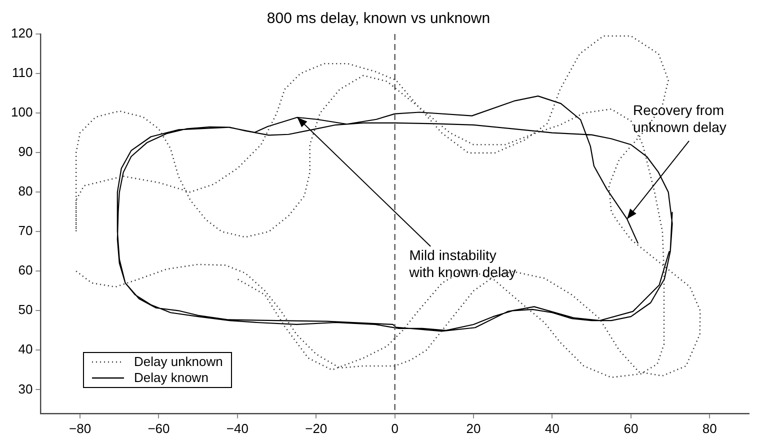 The width and height of the screenshot is (762, 448). I want to click on y-tick-label: 110, so click(22, 72).